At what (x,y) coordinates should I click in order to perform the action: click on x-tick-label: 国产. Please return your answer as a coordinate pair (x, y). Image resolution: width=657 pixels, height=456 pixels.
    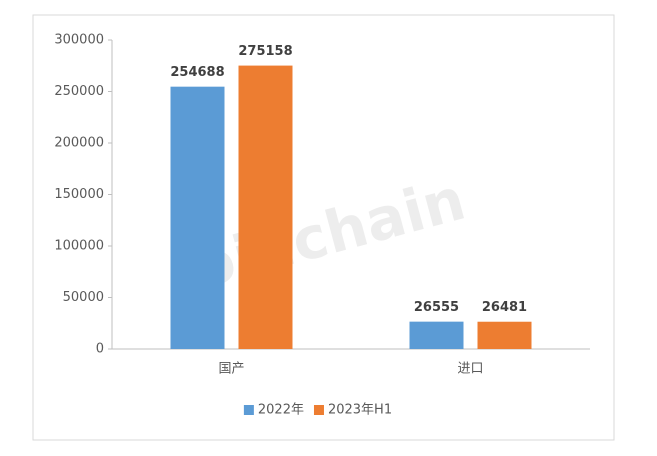
    Looking at the image, I should click on (231, 369).